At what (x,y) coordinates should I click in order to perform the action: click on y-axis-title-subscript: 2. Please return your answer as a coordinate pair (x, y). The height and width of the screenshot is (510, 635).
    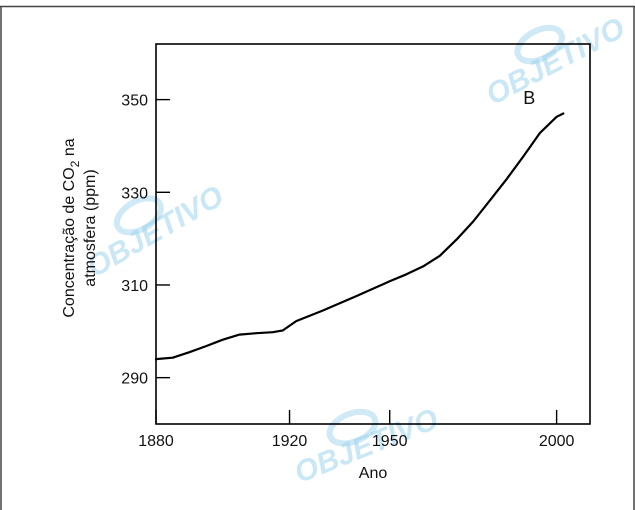
    Looking at the image, I should click on (75, 163).